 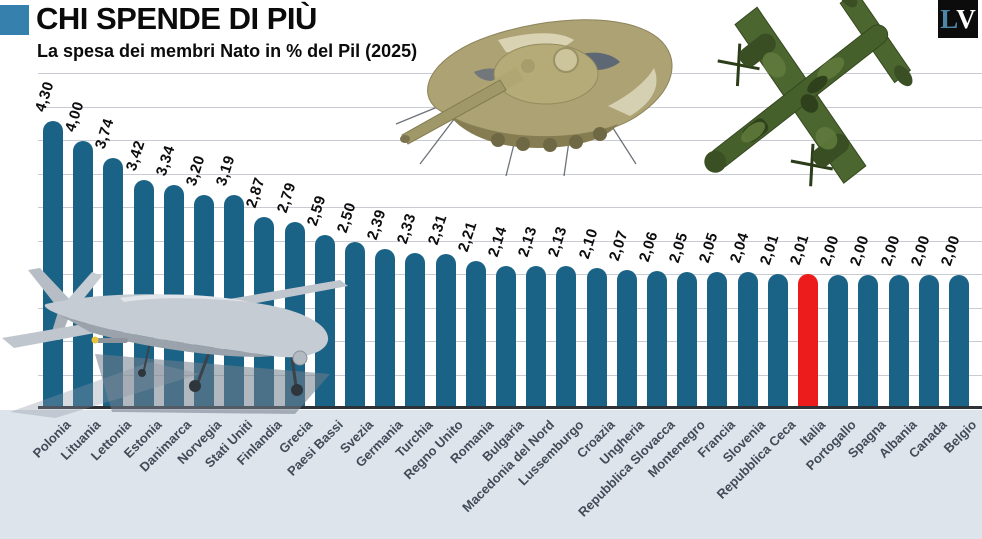 What do you see at coordinates (355, 325) in the screenshot?
I see `bar-svezia` at bounding box center [355, 325].